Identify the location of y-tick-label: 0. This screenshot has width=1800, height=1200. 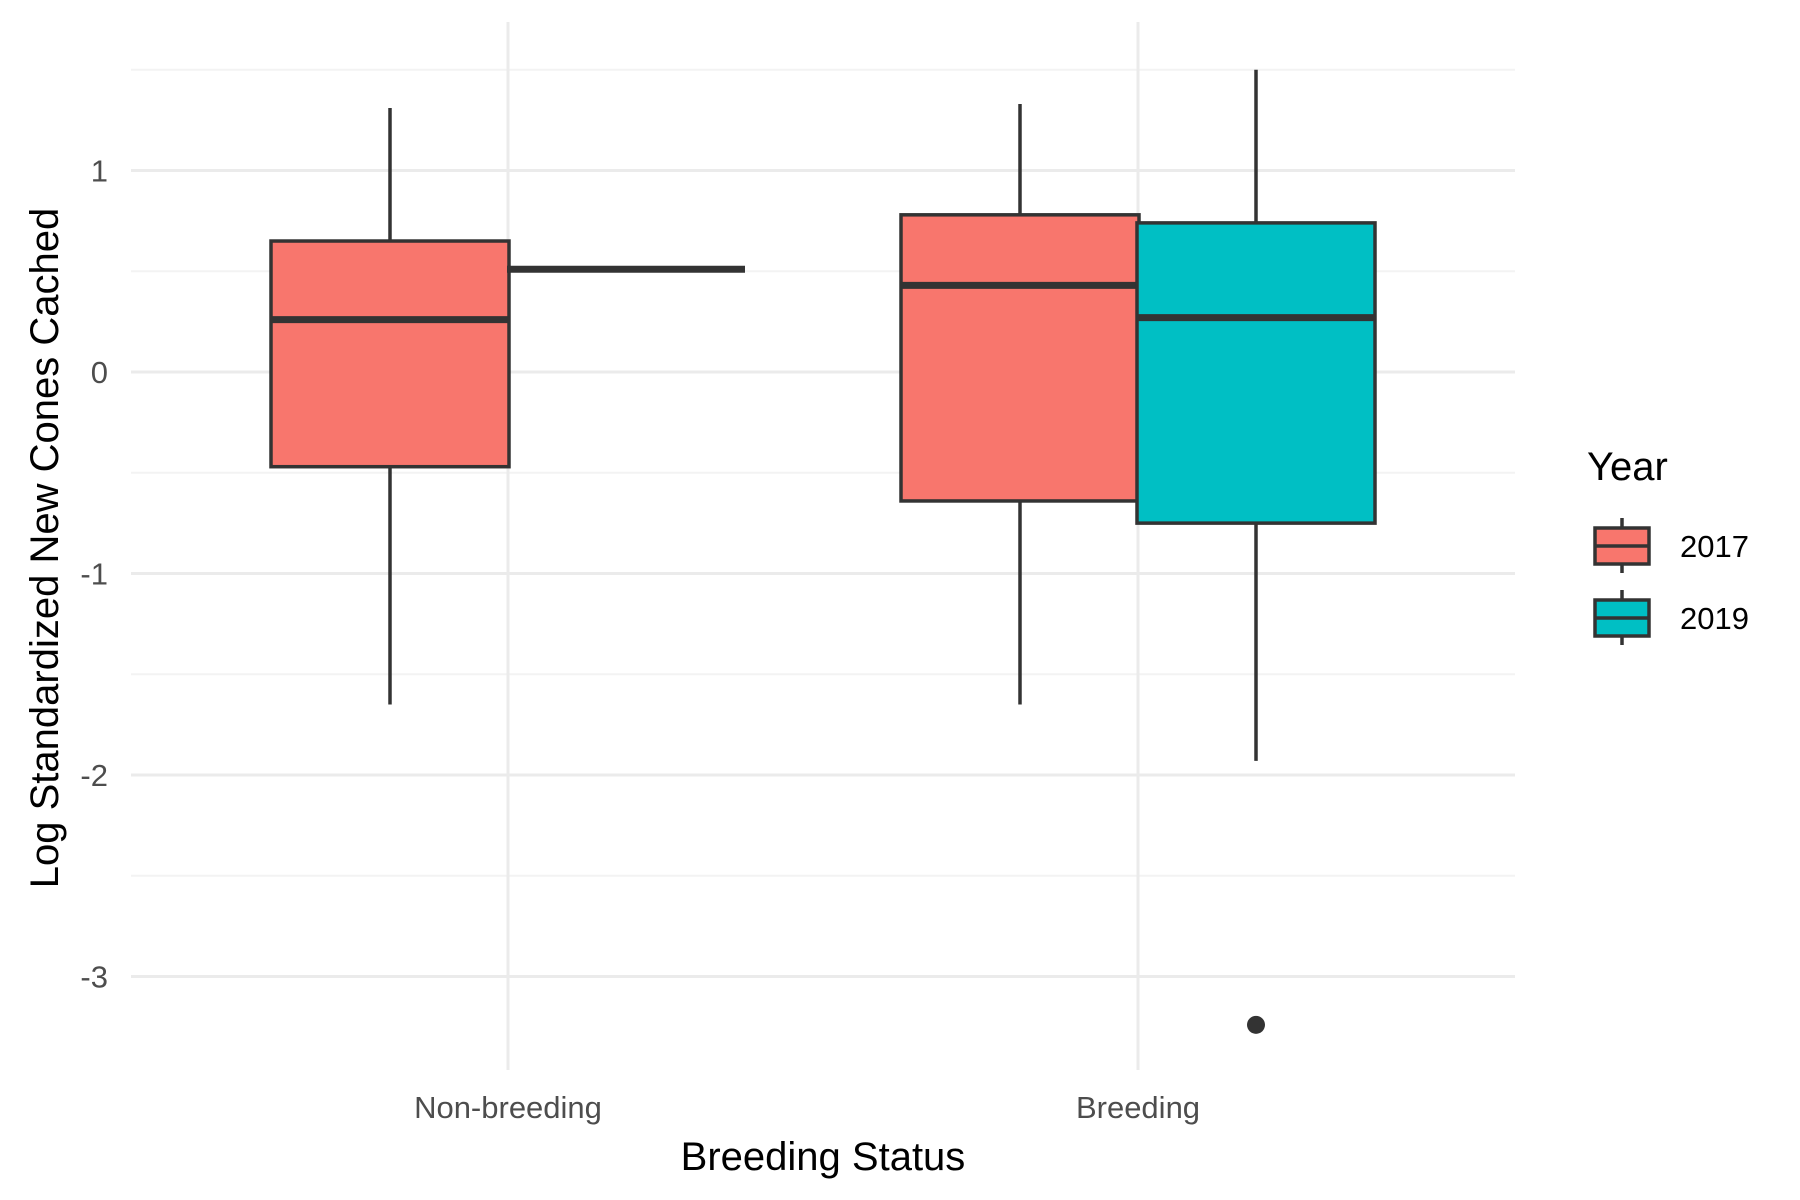
(99, 372).